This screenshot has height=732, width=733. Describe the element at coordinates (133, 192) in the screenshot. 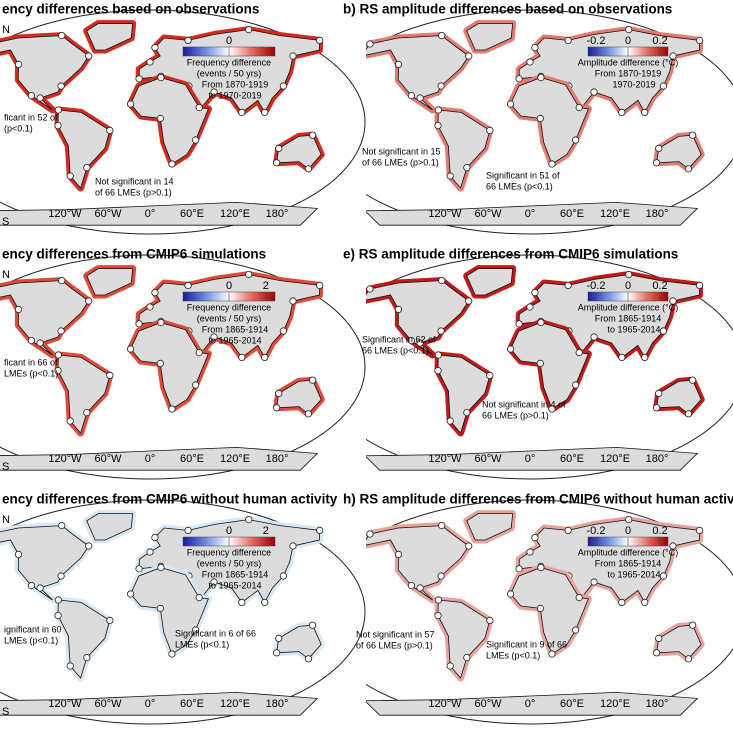

I see `annotation: of 66 LMEs (p>0.1)` at that location.